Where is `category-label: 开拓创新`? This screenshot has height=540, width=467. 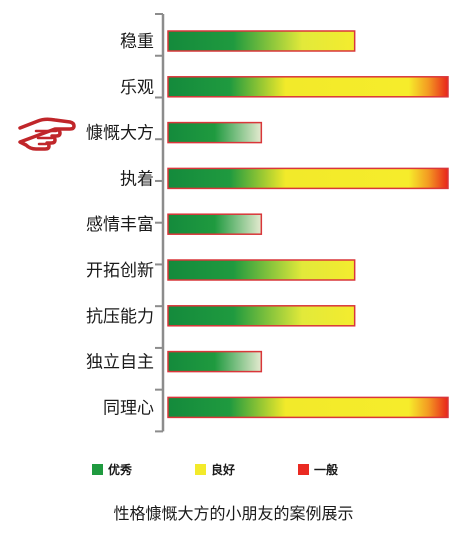
category-label: 开拓创新 is located at coordinates (120, 271).